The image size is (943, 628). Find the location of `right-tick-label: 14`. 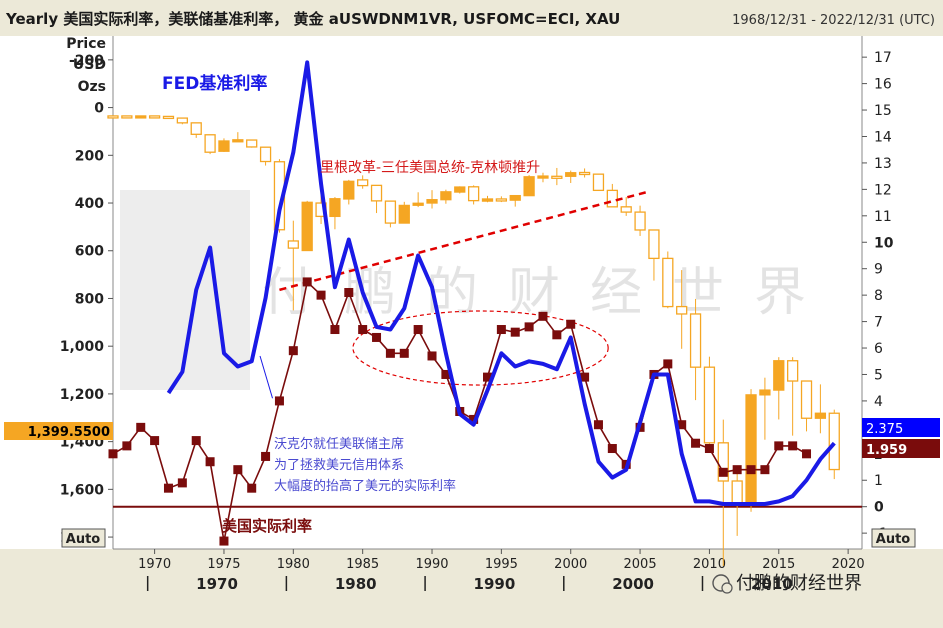

right-tick-label: 14 is located at coordinates (883, 137).